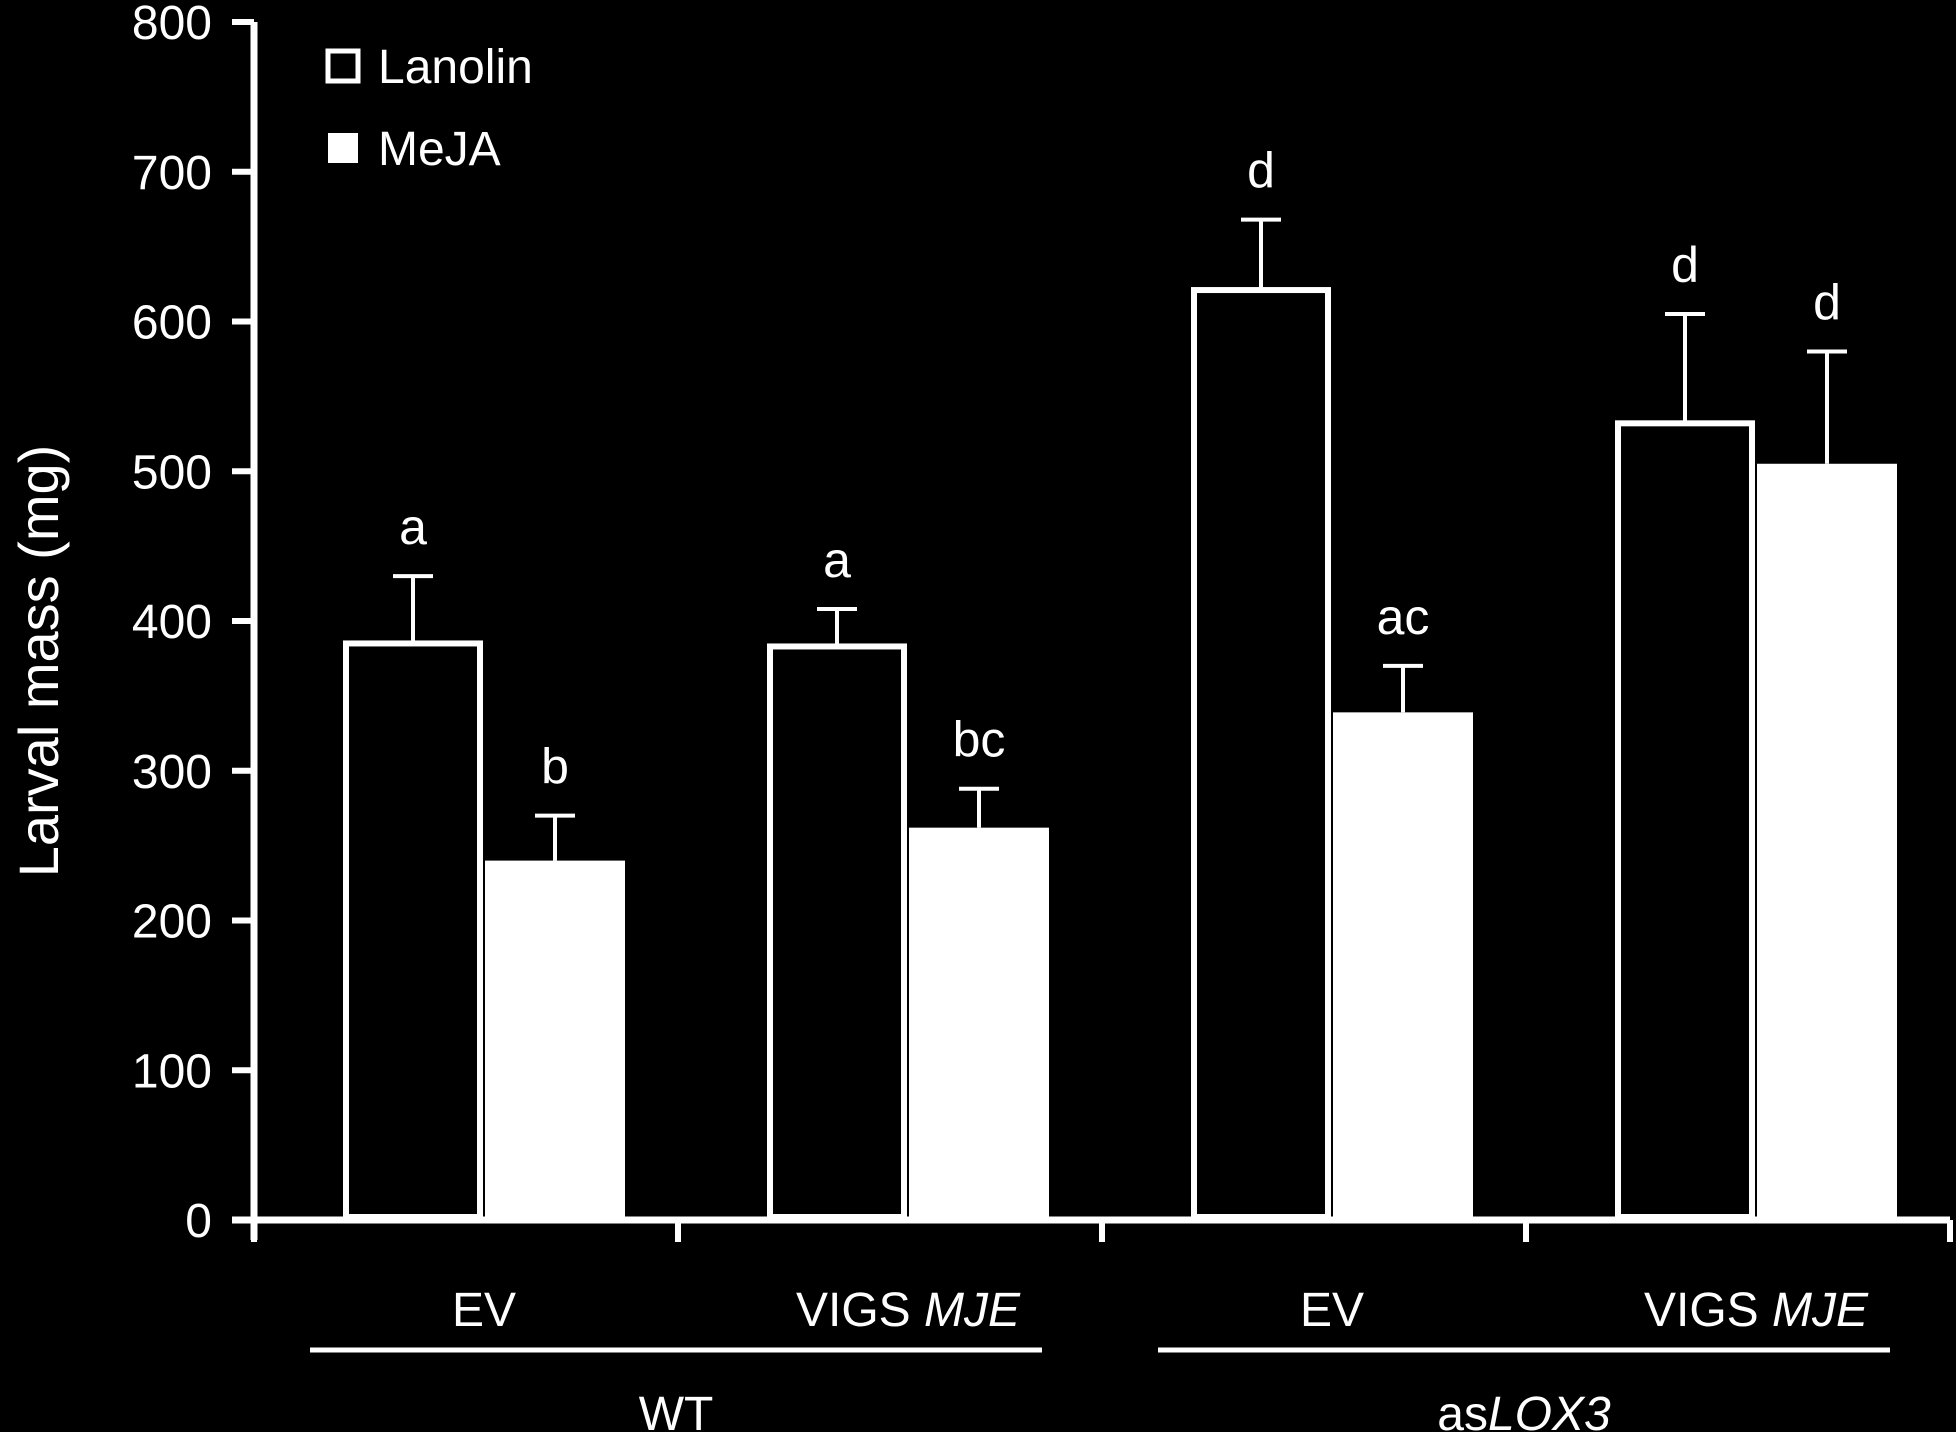  What do you see at coordinates (455, 67) in the screenshot?
I see `legend-label-lanolin: Lanolin` at bounding box center [455, 67].